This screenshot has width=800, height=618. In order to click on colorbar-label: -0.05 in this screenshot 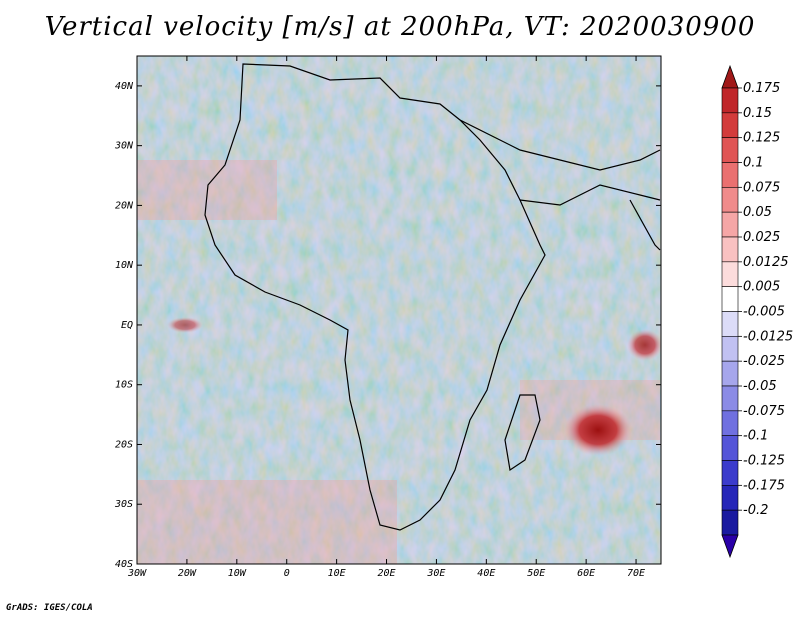, I will do `click(760, 386)`.